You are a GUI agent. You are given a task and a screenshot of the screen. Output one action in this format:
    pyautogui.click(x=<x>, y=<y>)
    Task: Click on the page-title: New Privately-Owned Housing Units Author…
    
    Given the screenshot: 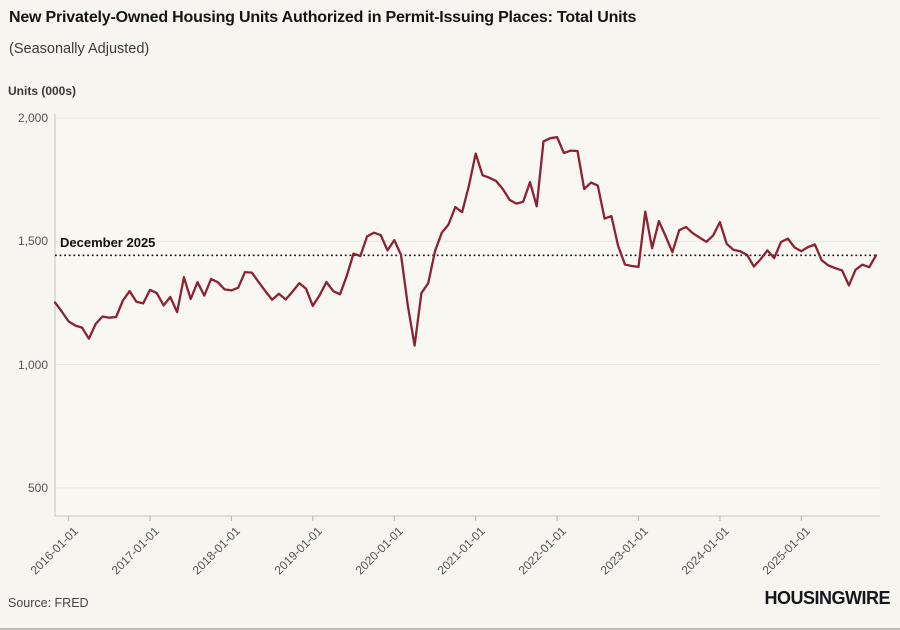 What is the action you would take?
    pyautogui.click(x=323, y=17)
    